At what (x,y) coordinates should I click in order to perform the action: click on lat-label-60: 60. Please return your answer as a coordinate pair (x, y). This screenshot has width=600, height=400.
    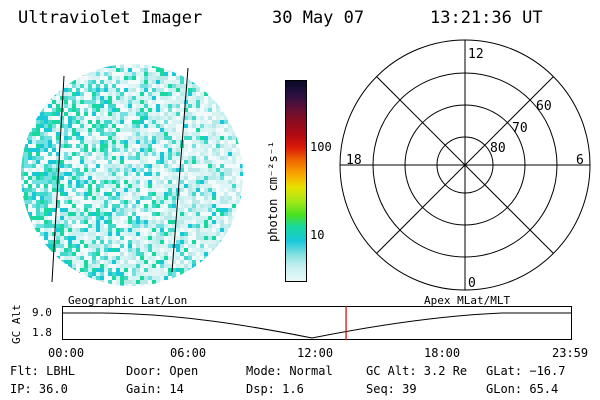
    Looking at the image, I should click on (544, 106).